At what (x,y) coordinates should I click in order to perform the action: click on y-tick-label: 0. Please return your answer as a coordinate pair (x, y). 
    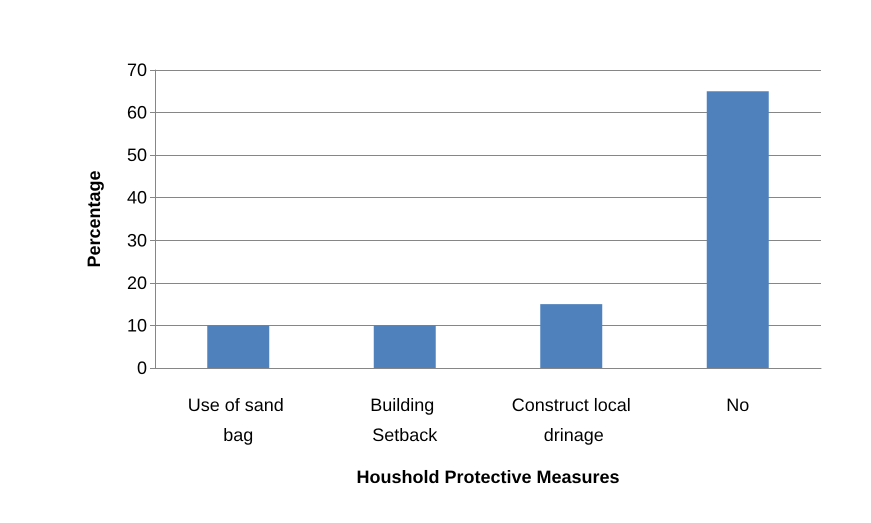
    Looking at the image, I should click on (141, 368).